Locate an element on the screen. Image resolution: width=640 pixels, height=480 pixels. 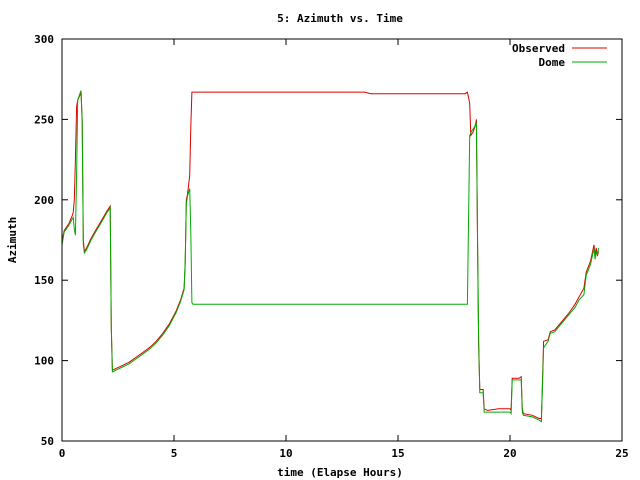
legend-label-observed: Observed is located at coordinates (538, 48).